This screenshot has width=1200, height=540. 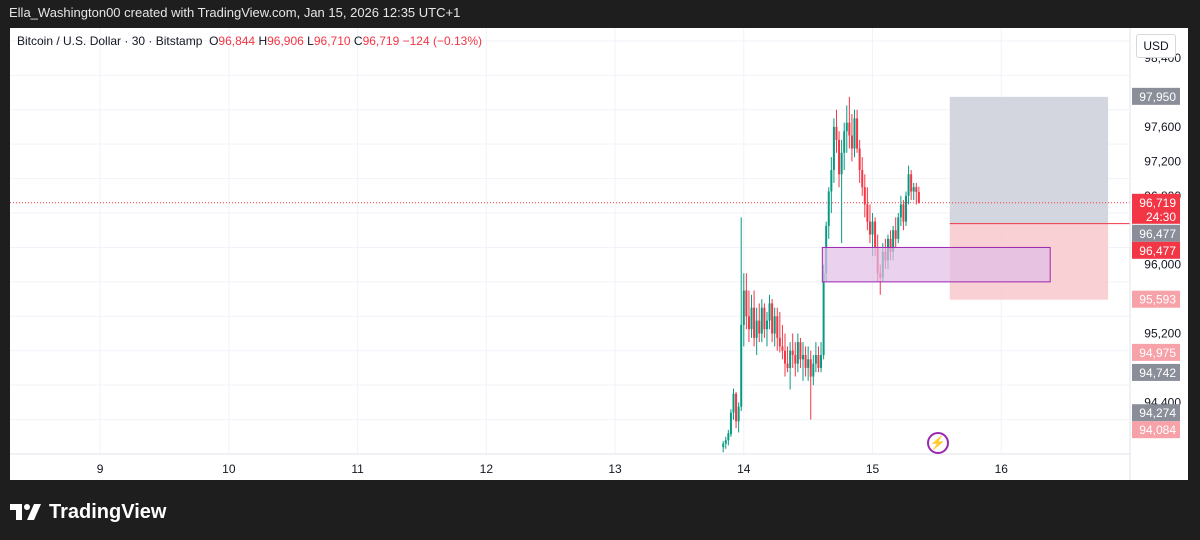 I want to click on currency-button: USD, so click(x=1156, y=46).